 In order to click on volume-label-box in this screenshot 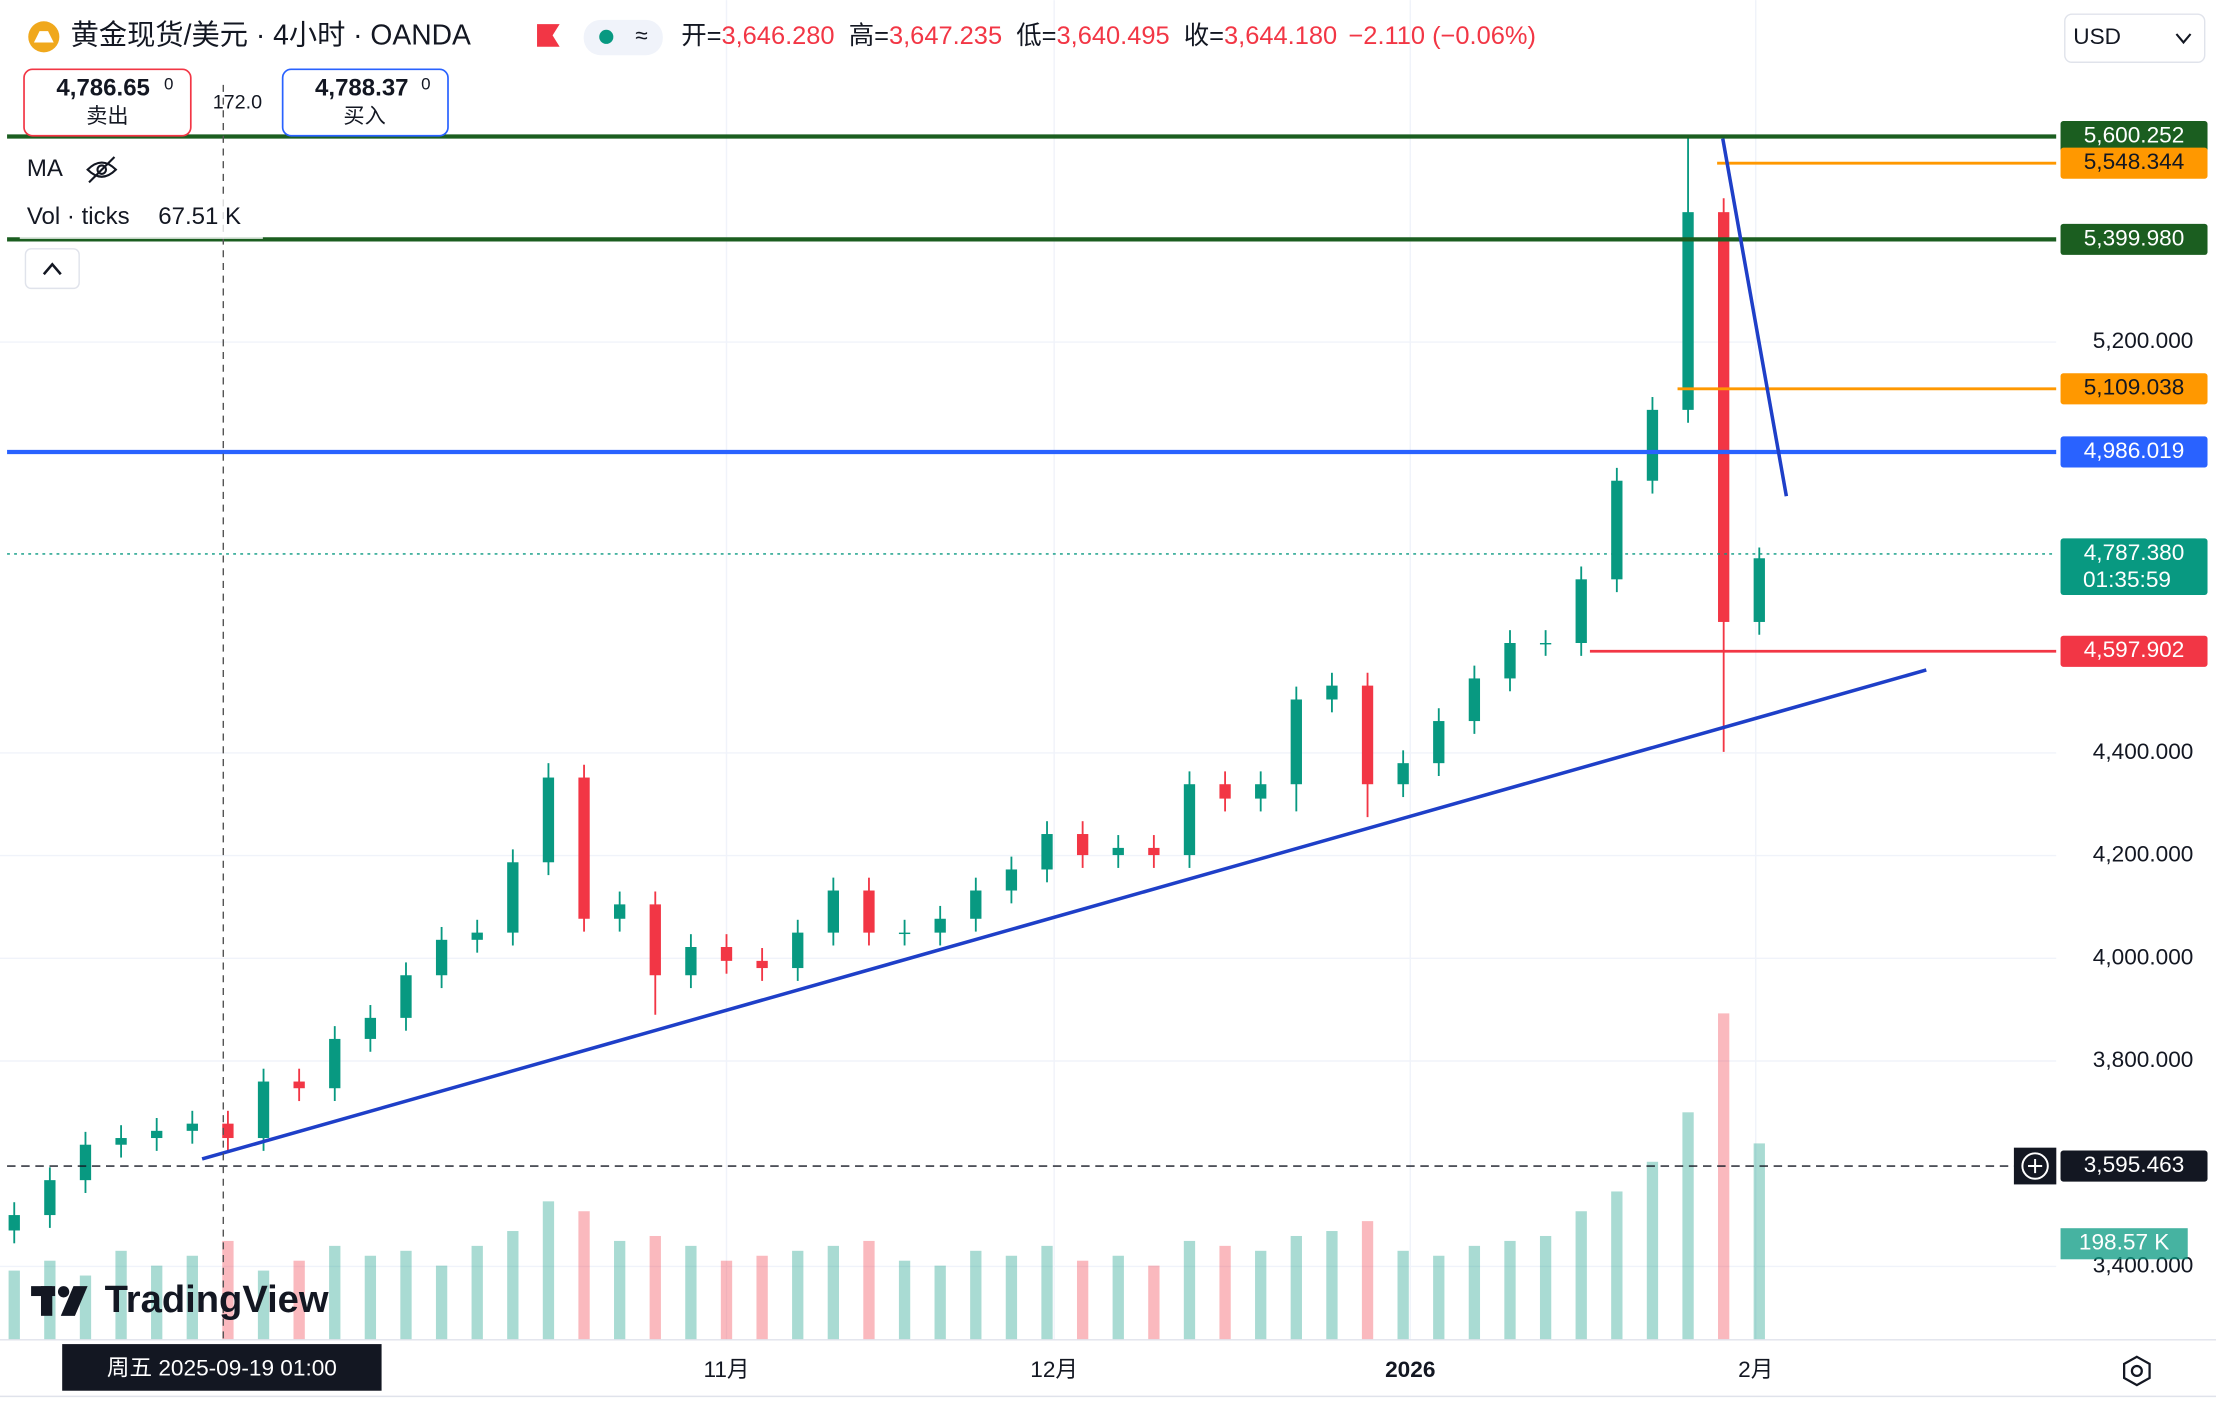, I will do `click(2124, 1244)`.